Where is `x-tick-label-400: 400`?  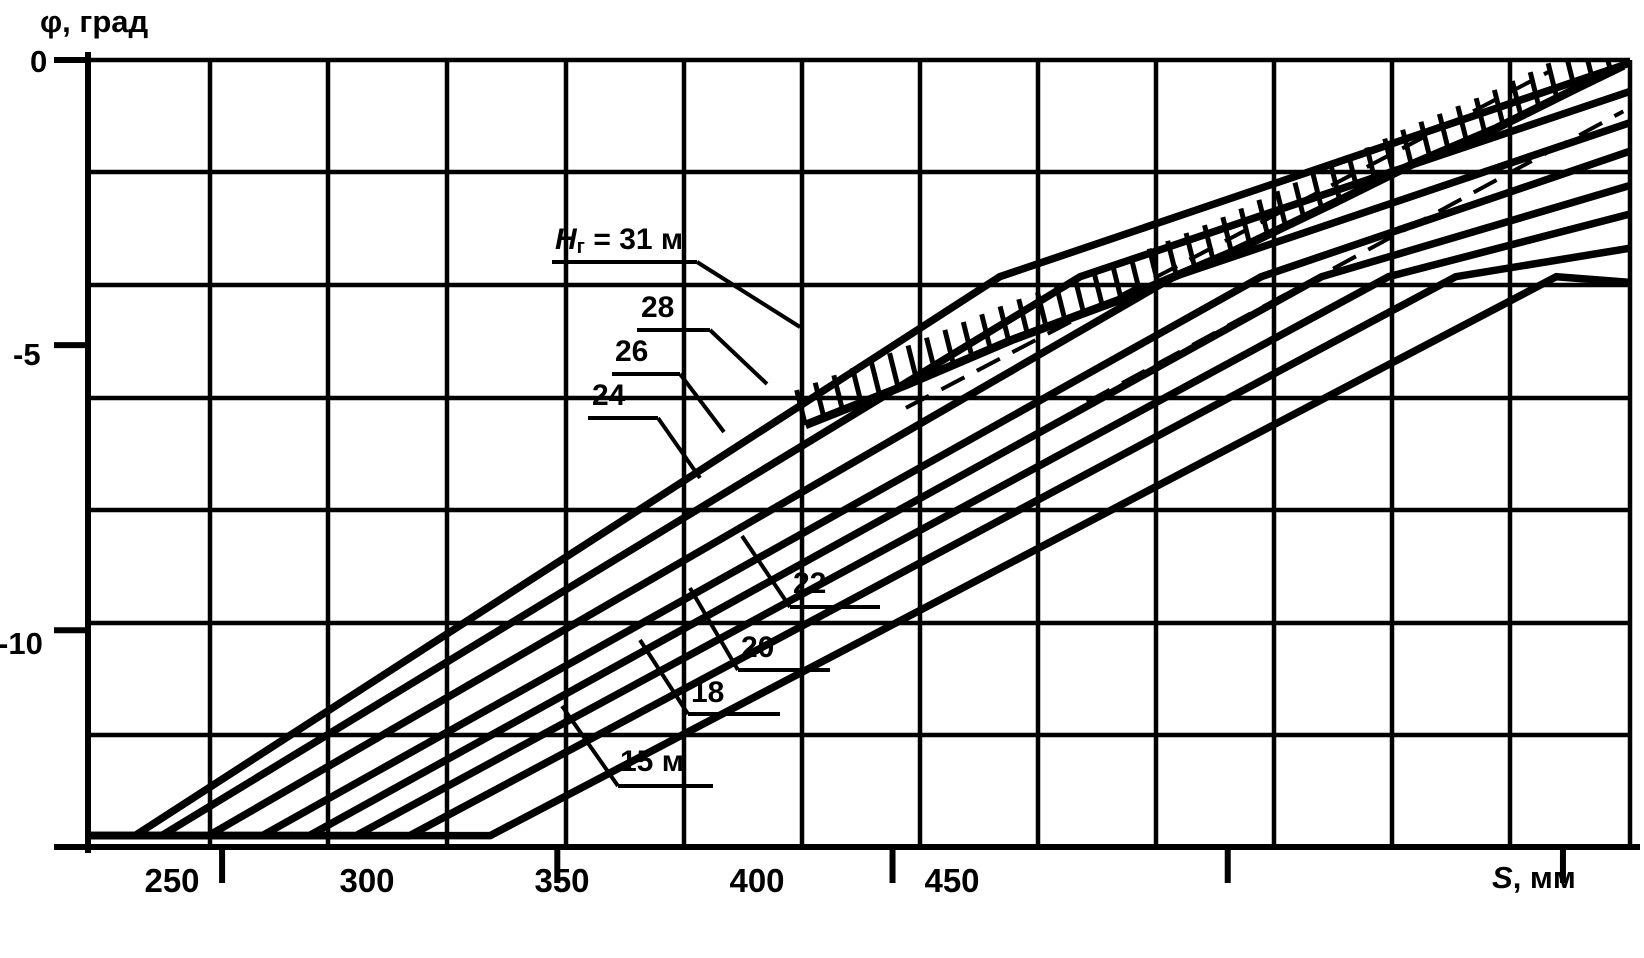
x-tick-label-400: 400 is located at coordinates (757, 880).